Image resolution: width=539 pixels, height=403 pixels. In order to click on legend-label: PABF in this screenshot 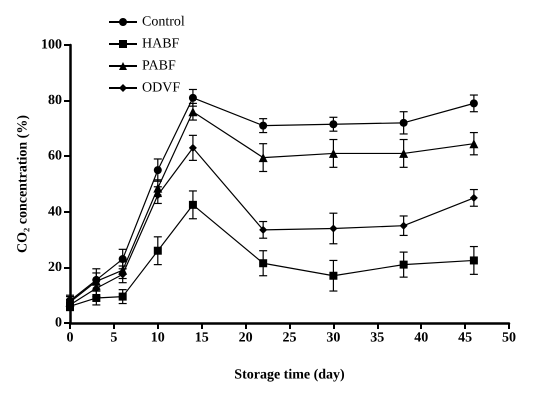, I will do `click(159, 66)`.